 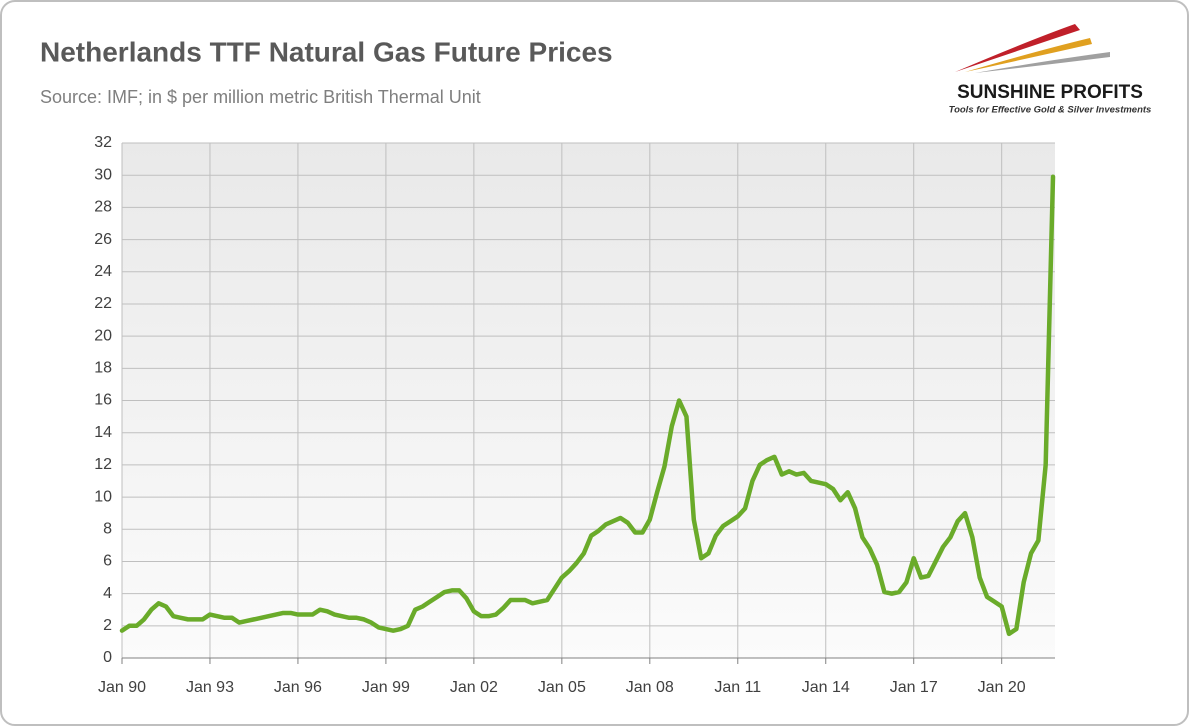 I want to click on x-tick-label: Jan 02, so click(x=474, y=687).